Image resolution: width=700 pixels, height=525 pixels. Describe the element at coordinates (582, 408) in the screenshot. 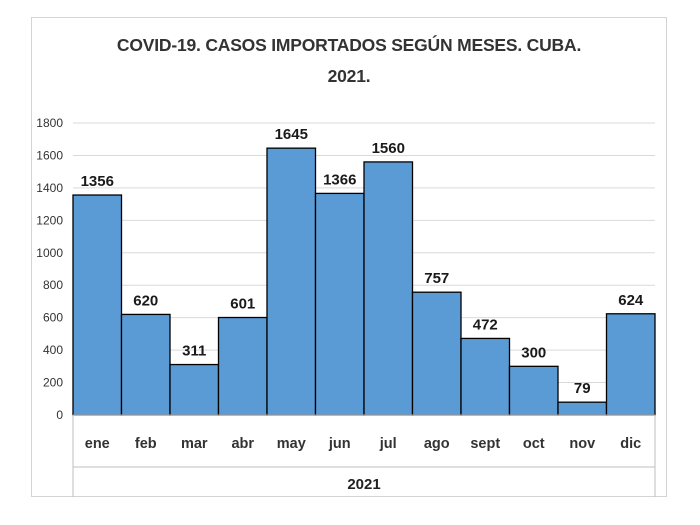

I see `bar-nov` at that location.